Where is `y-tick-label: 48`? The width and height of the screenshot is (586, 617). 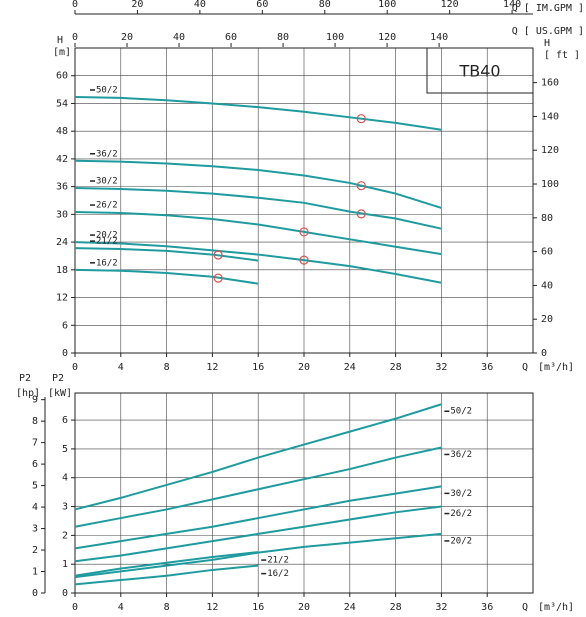
y-tick-label: 48 is located at coordinates (62, 131).